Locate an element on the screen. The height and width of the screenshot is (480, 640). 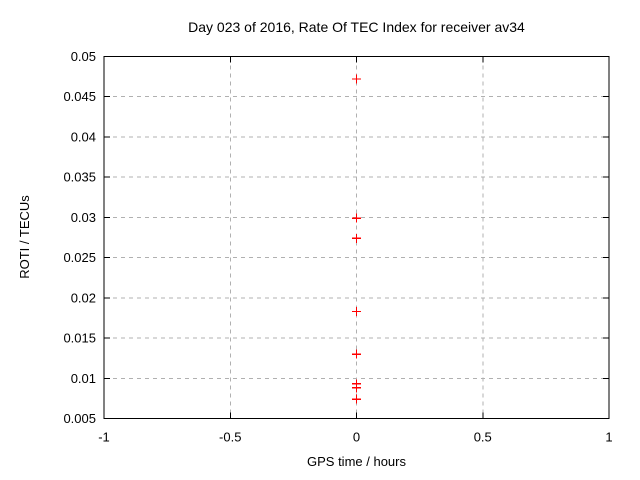
x-tick-label: 0 is located at coordinates (356, 437).